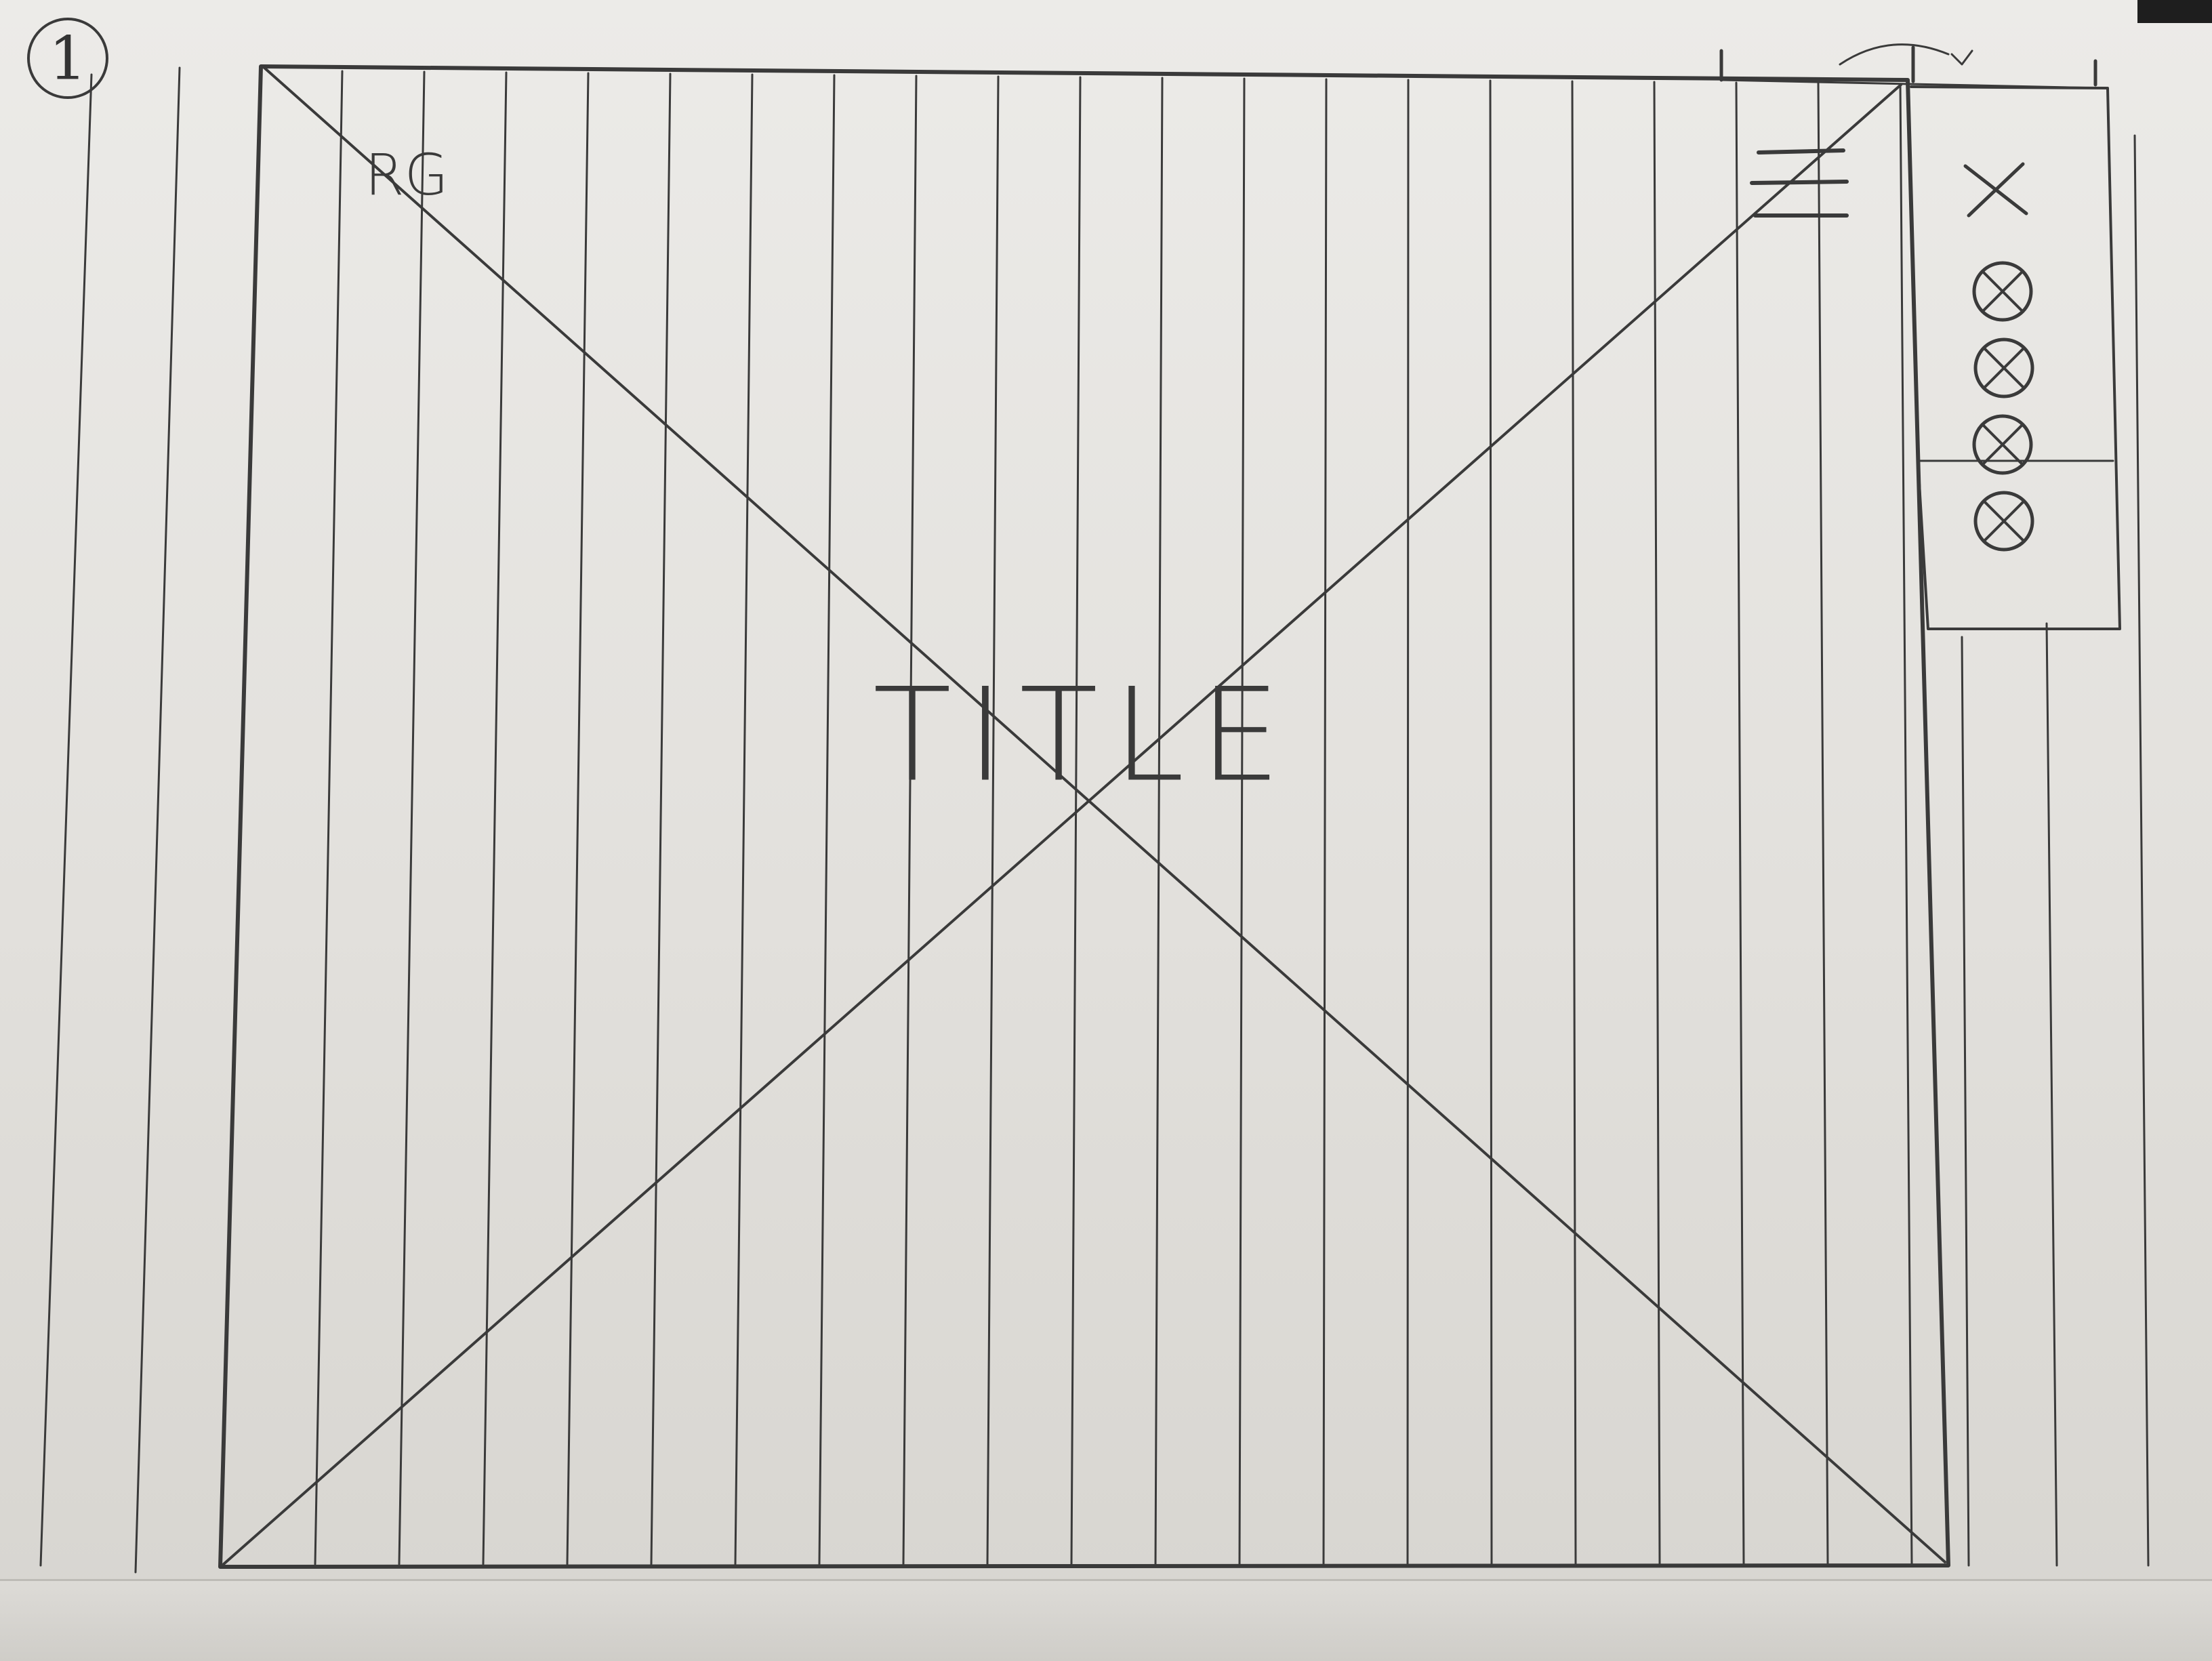 The height and width of the screenshot is (1661, 2212). I want to click on logo: RG, so click(406, 175).